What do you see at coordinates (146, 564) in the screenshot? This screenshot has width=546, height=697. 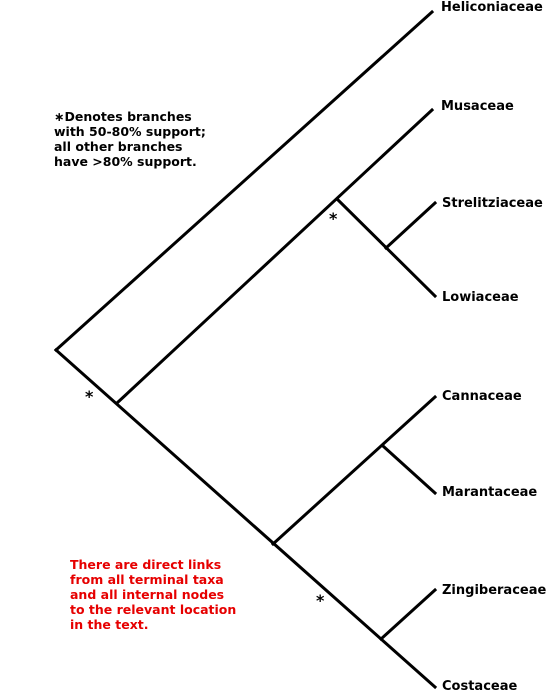 I see `links-note-line-1: There are direct links` at bounding box center [146, 564].